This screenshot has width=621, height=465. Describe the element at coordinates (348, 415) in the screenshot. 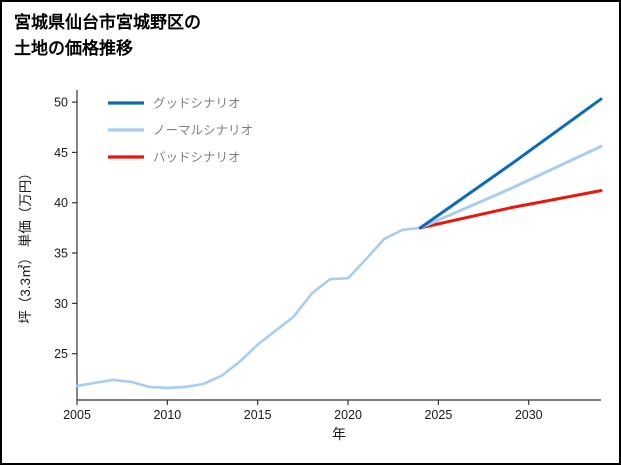

I see `x-tick-label: 2020` at that location.